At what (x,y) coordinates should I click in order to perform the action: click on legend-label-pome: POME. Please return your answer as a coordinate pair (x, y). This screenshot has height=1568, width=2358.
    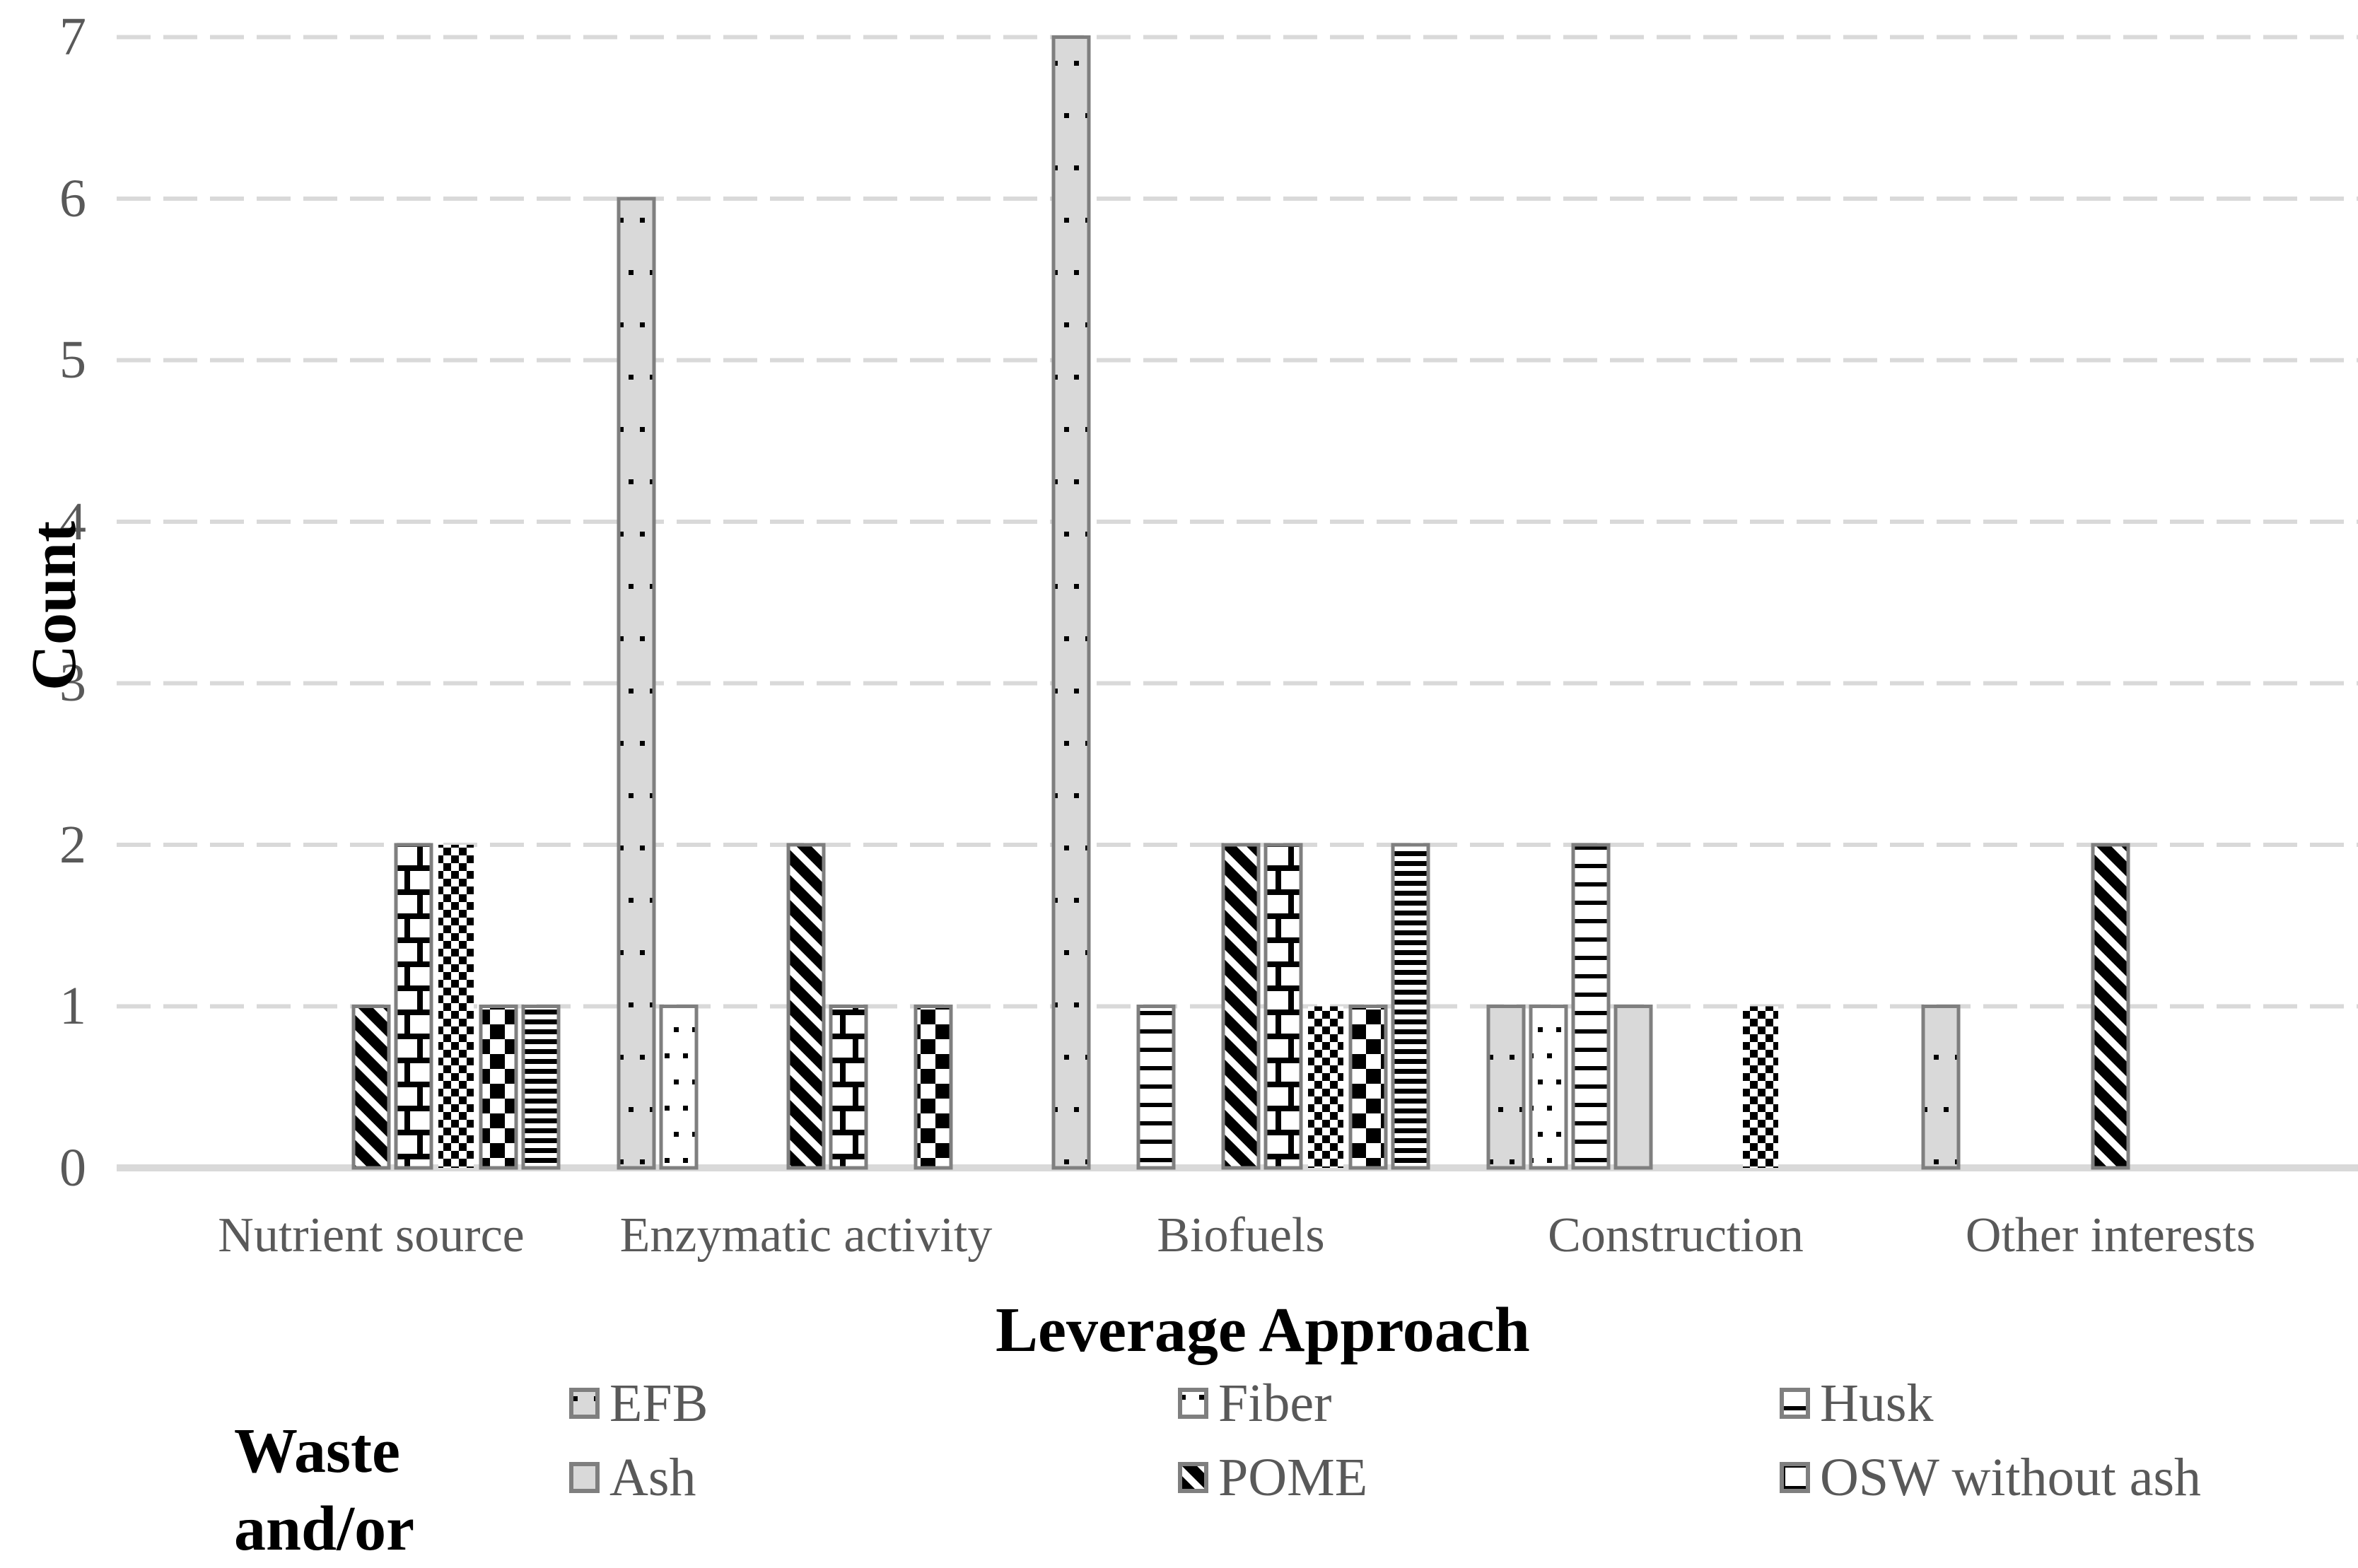
    Looking at the image, I should click on (1293, 1477).